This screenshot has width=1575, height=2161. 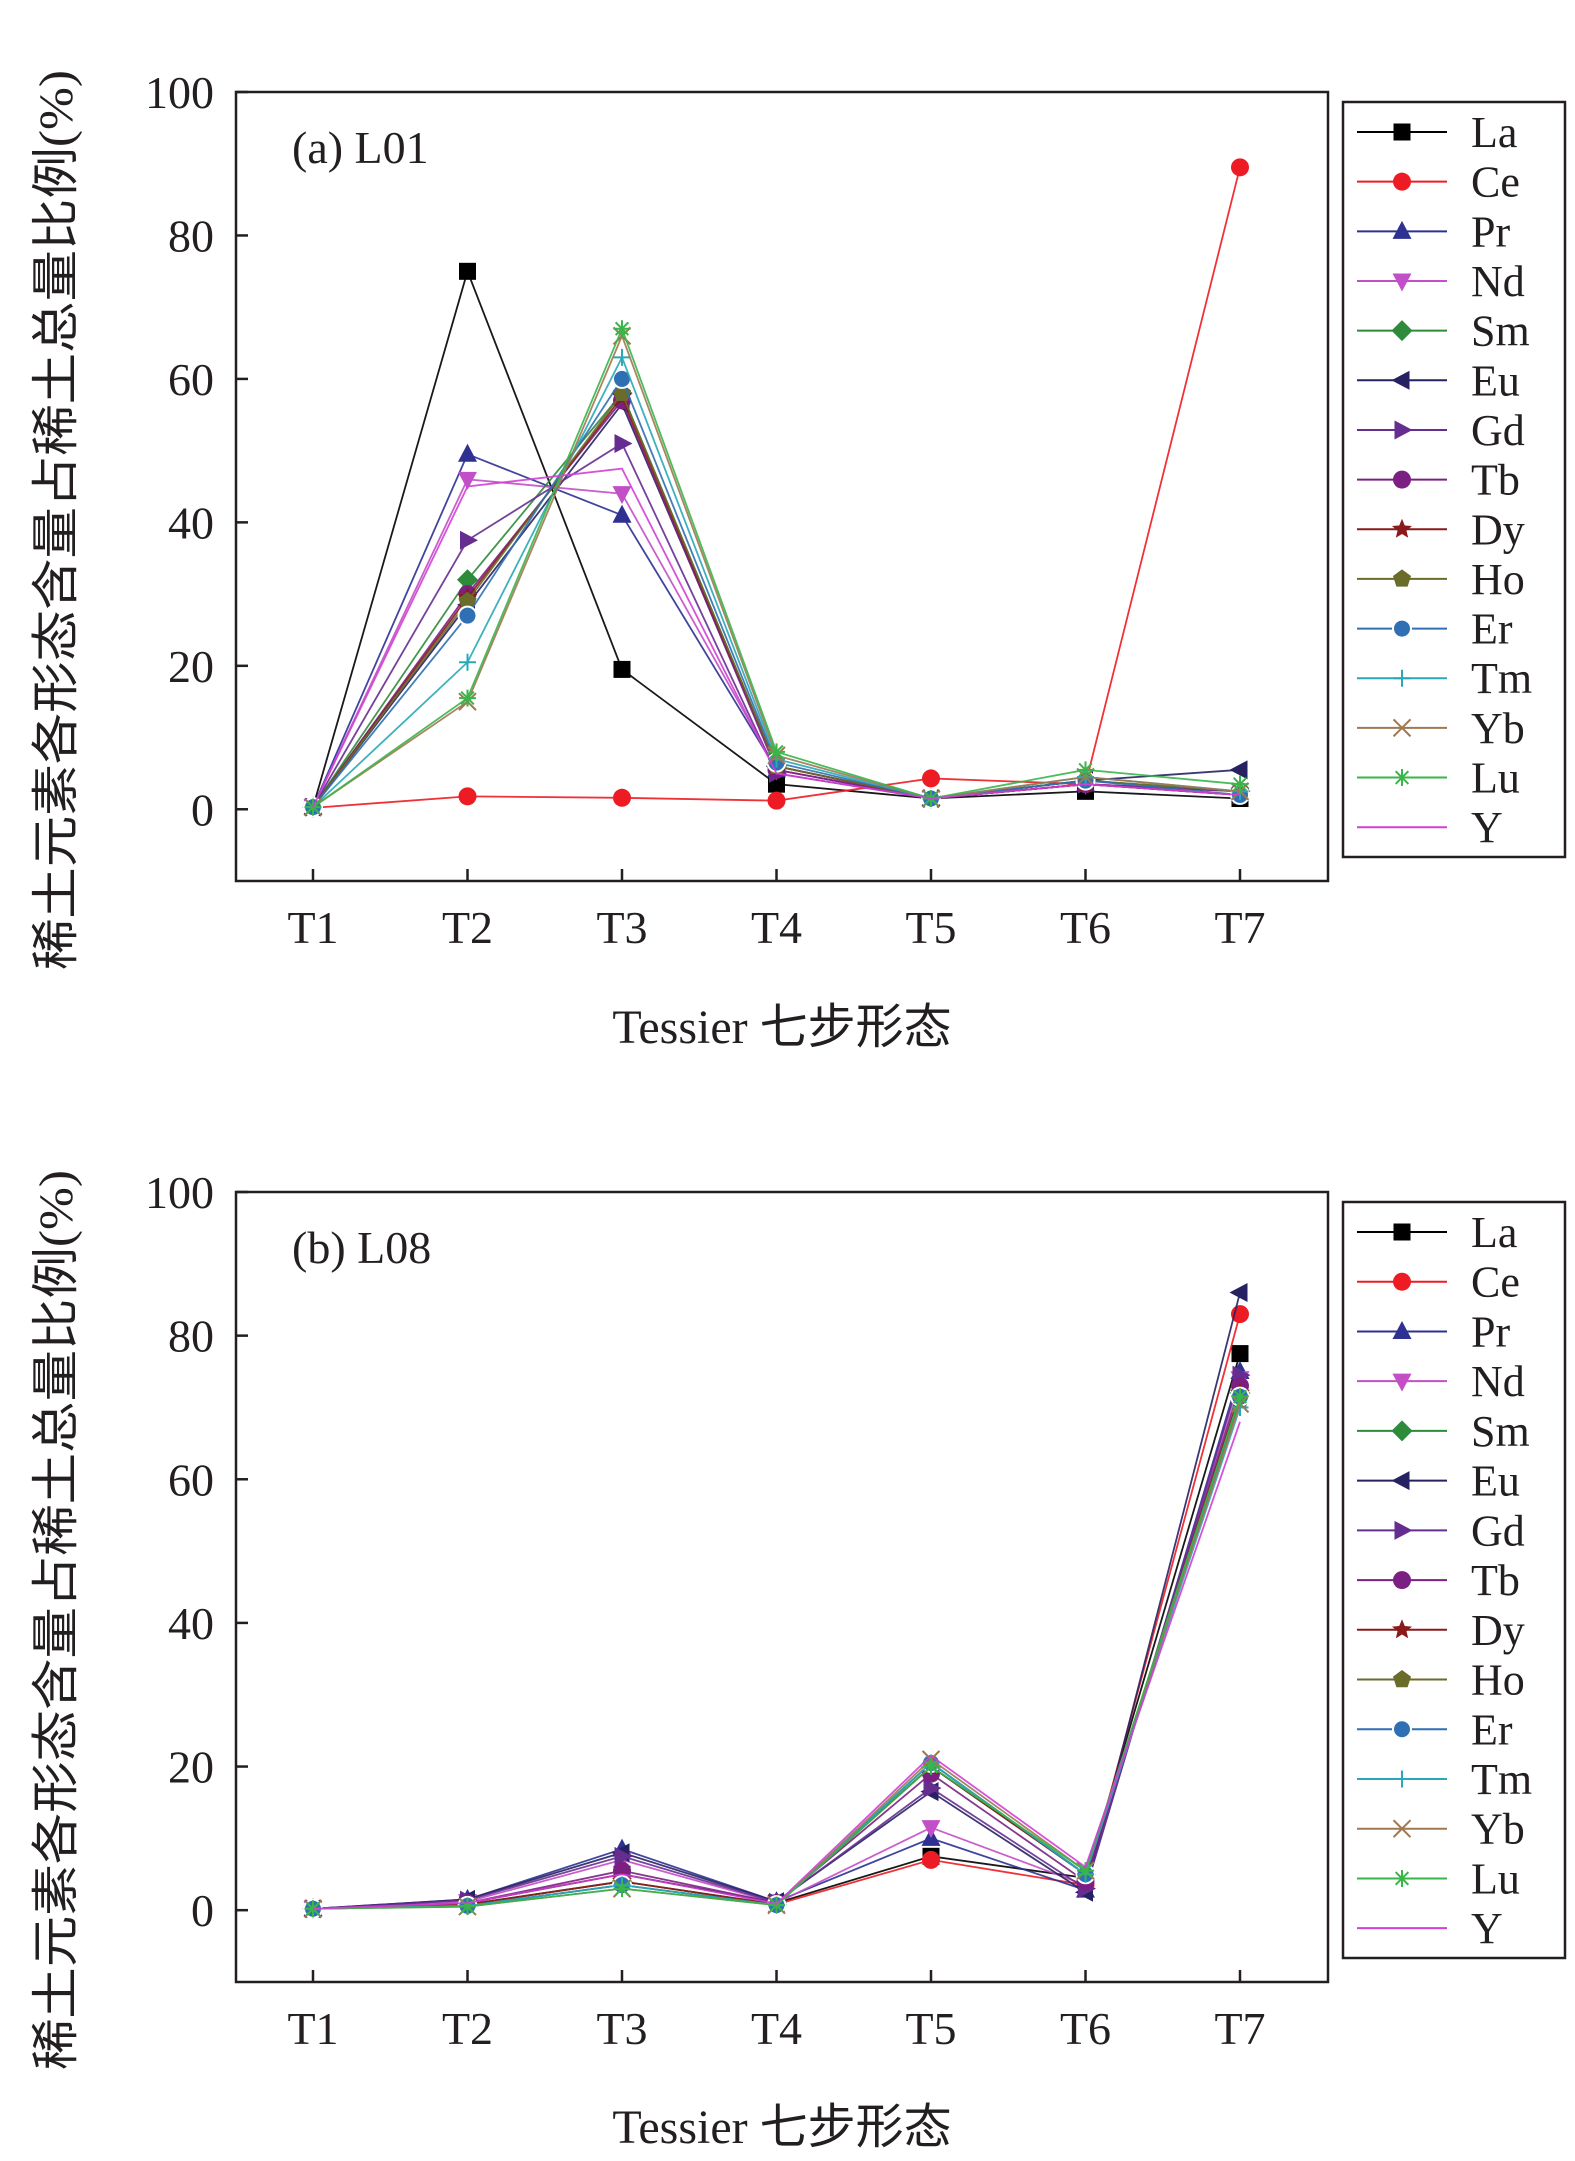 I want to click on legend-item-Pr: Pr, so click(x=1433, y=231).